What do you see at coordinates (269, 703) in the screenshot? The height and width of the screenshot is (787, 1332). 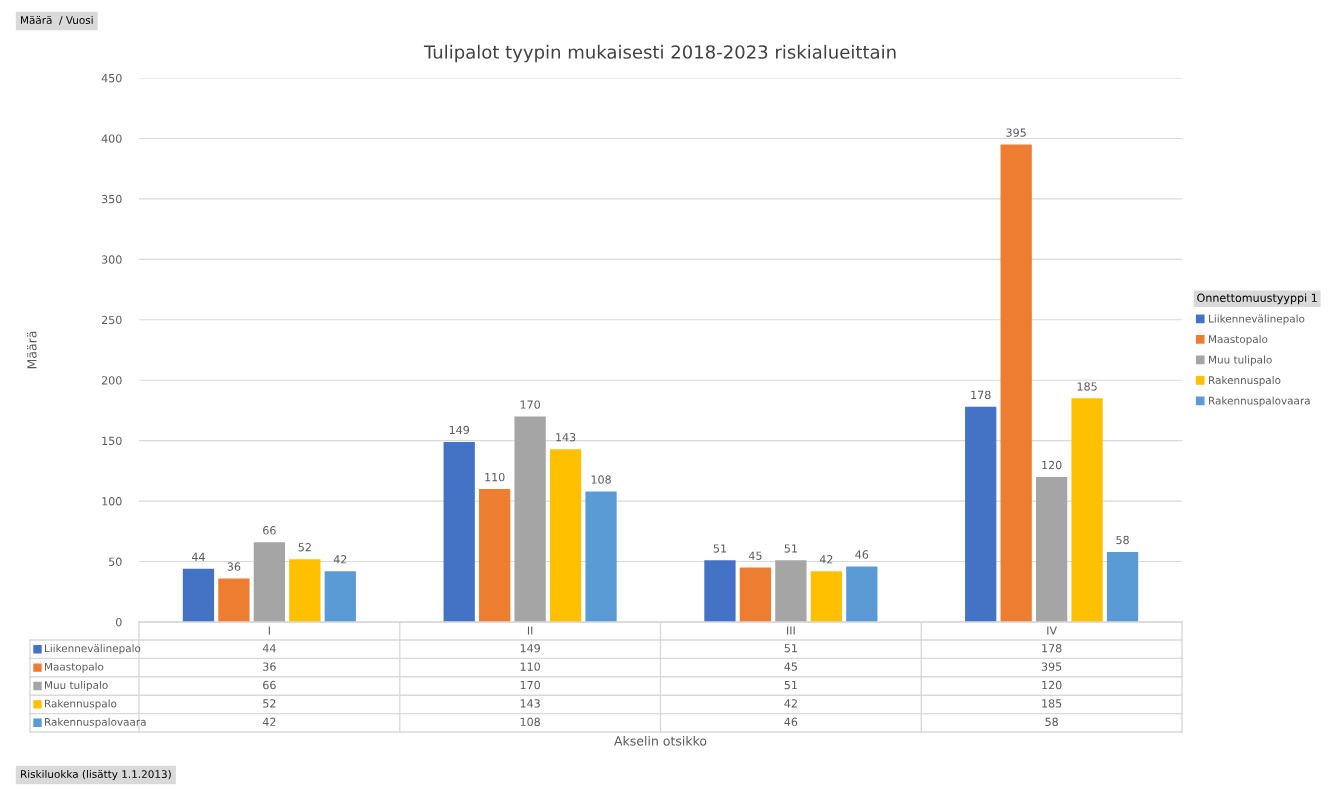 I see `text: 52` at bounding box center [269, 703].